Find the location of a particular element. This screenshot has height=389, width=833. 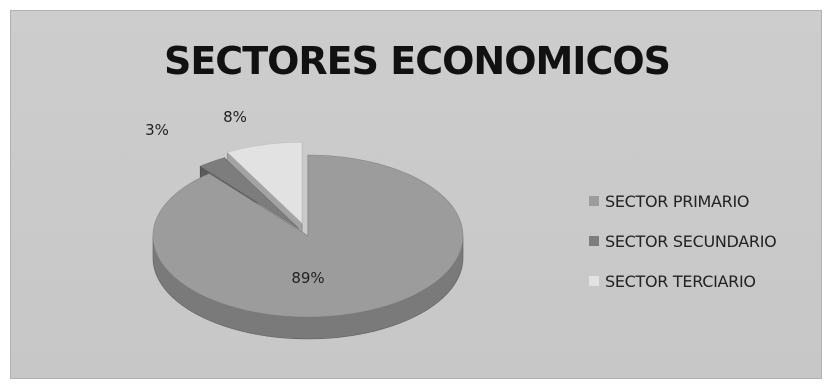

legend-item-primario: SECTOR PRIMARIO is located at coordinates (682, 201).